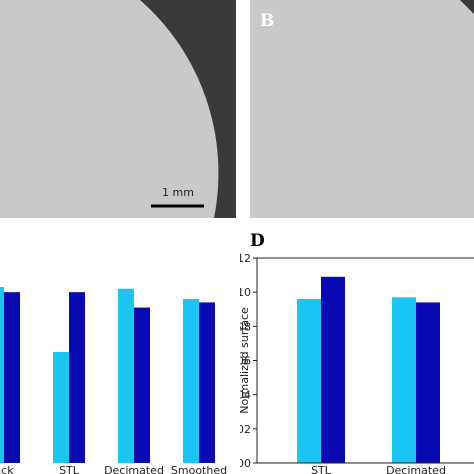 The image size is (474, 474). I want to click on y-axis-label: Normalized surface, so click(244, 360).